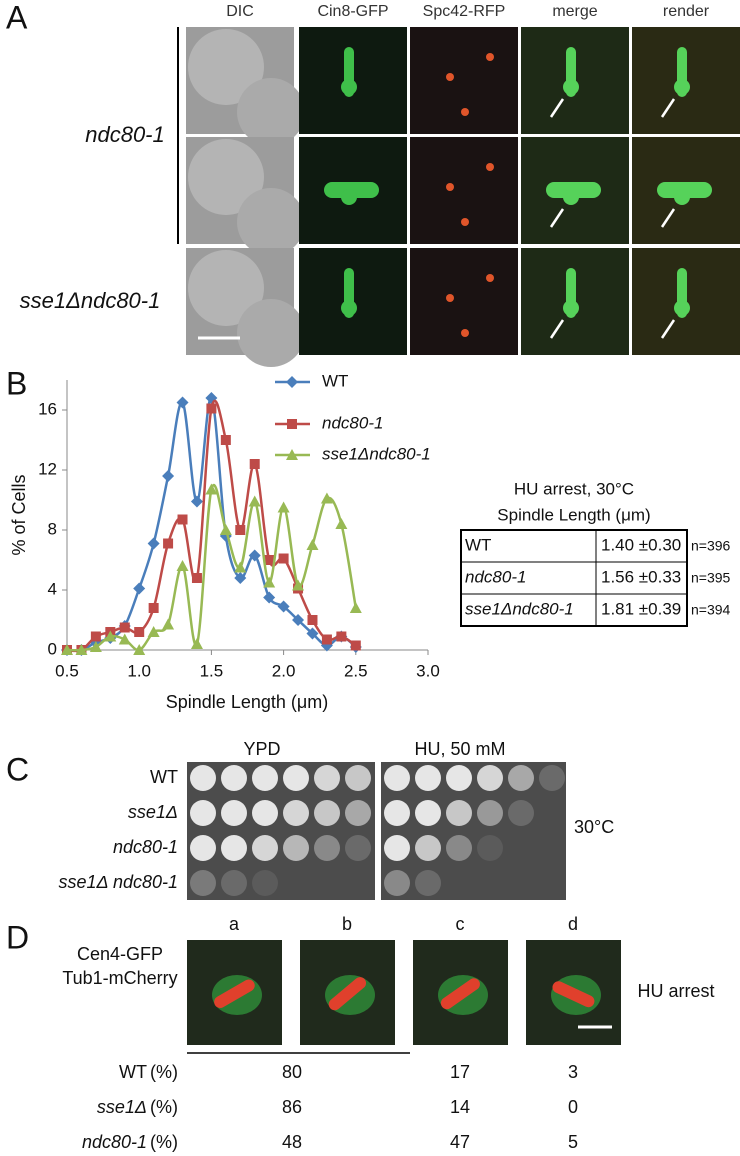  I want to click on table-subtitle: Spindle Length (μm), so click(573, 514).